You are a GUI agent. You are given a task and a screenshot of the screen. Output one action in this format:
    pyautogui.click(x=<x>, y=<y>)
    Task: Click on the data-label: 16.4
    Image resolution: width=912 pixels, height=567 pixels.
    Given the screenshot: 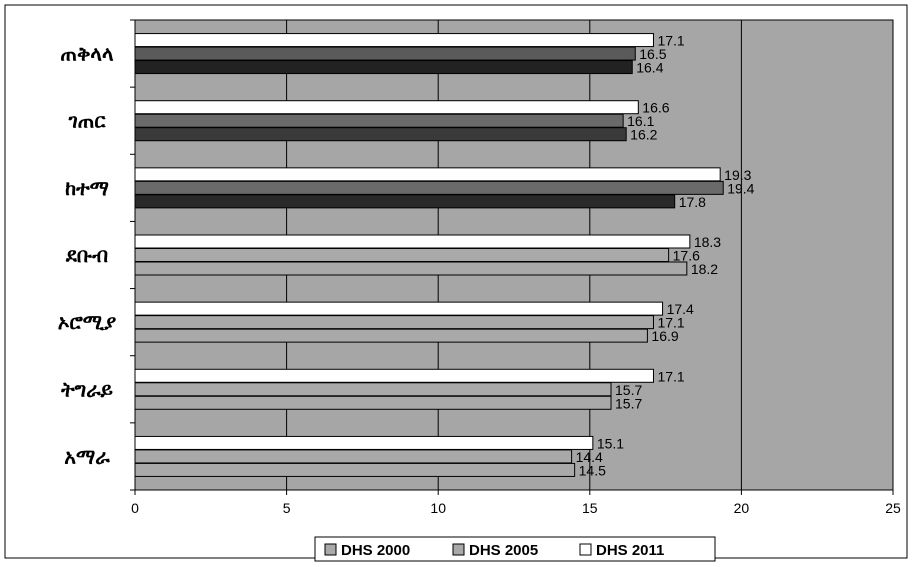 What is the action you would take?
    pyautogui.click(x=649, y=68)
    